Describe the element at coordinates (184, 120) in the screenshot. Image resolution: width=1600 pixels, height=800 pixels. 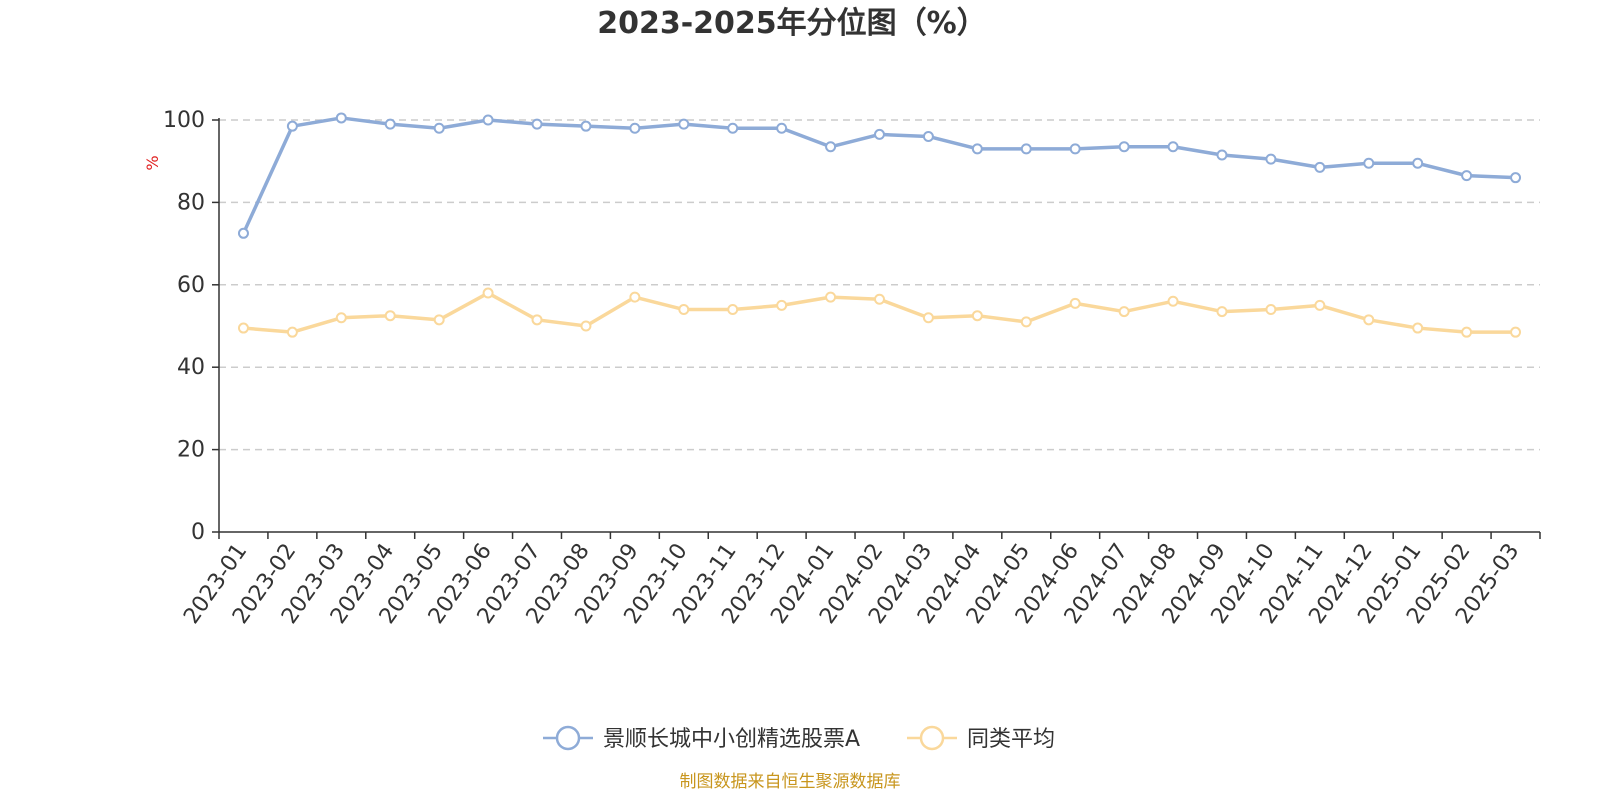
I see `y-tick-label: 100` at that location.